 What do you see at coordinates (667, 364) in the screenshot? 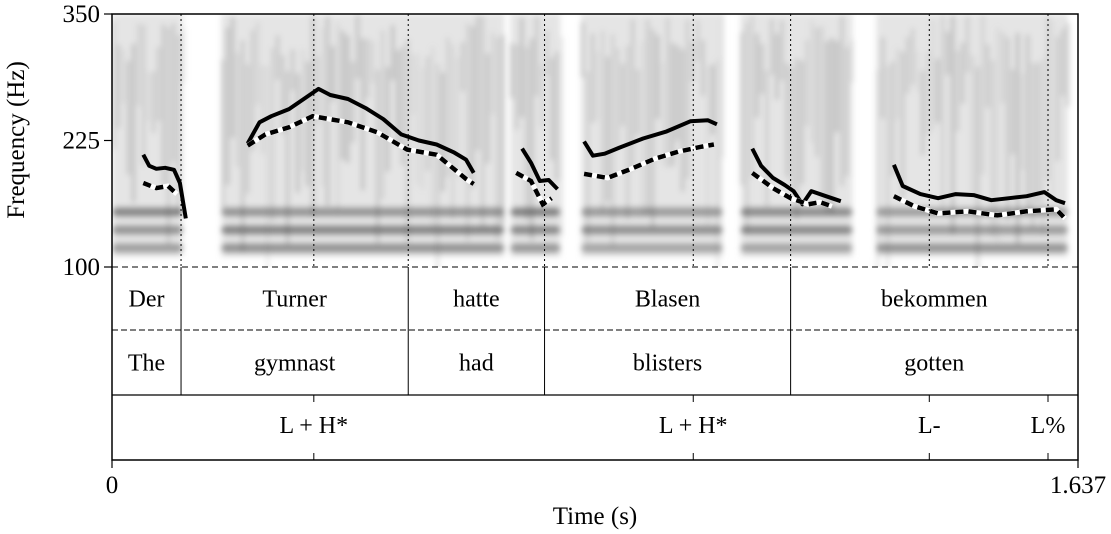
I see `tier-english-label: blisters` at bounding box center [667, 364].